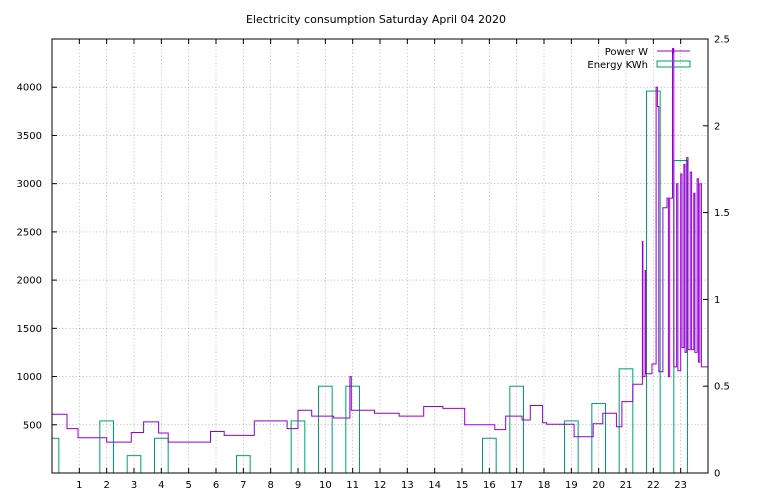 The image size is (768, 500). I want to click on y-right-tick-label: 1.5, so click(722, 213).